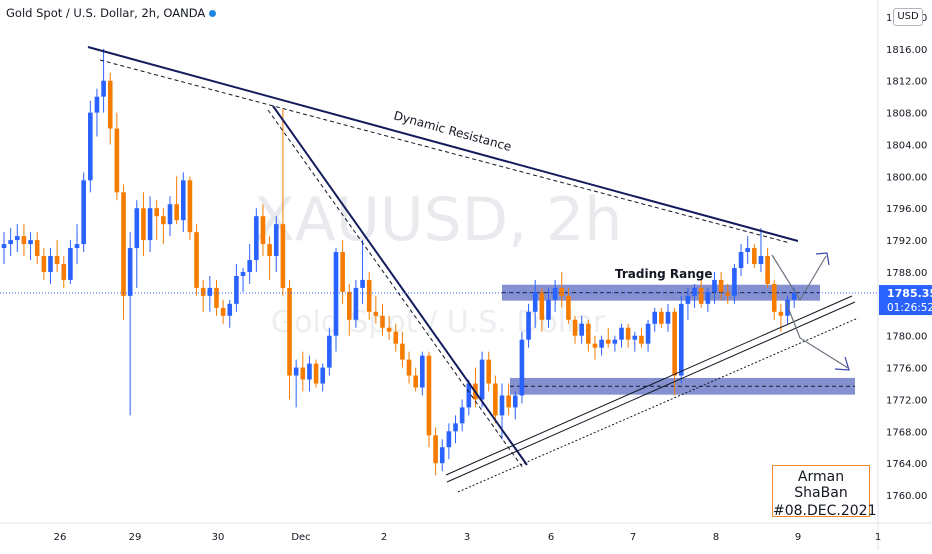 This screenshot has height=554, width=932. Describe the element at coordinates (664, 274) in the screenshot. I see `trading-range-label: Trading Range` at that location.